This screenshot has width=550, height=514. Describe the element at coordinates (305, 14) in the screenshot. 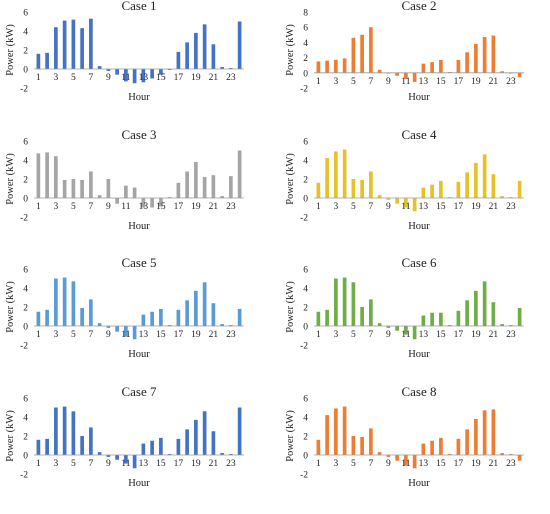

I see `y-tick-label: 8` at that location.